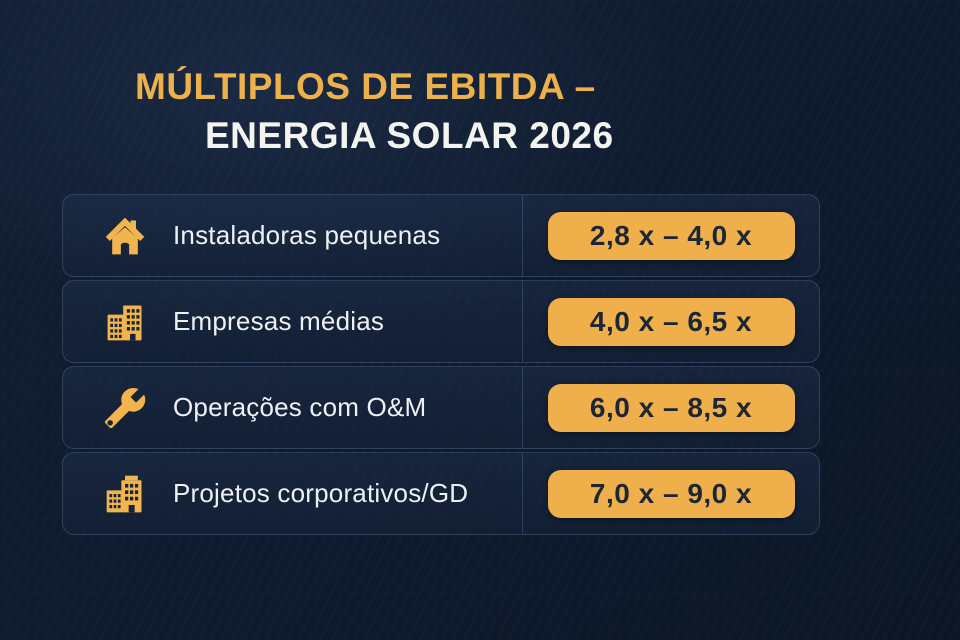  I want to click on range-cell: 4,0 x – 6,5 x, so click(671, 321).